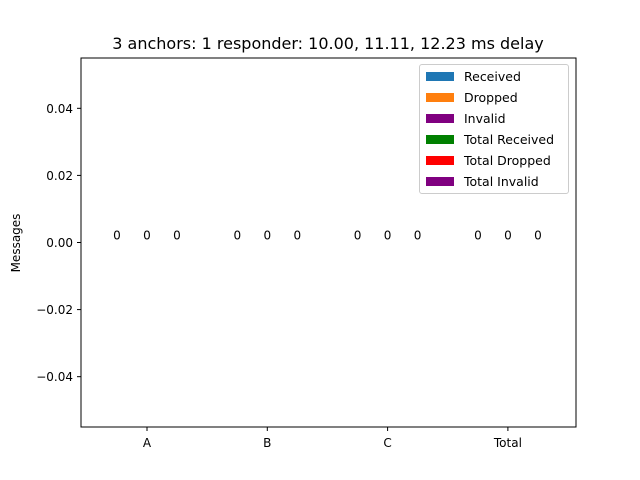 The width and height of the screenshot is (640, 480). Describe the element at coordinates (327, 236) in the screenshot. I see `bar-value-labels: 0 0 0 0 0 0 0 0 0 0 0 0` at that location.